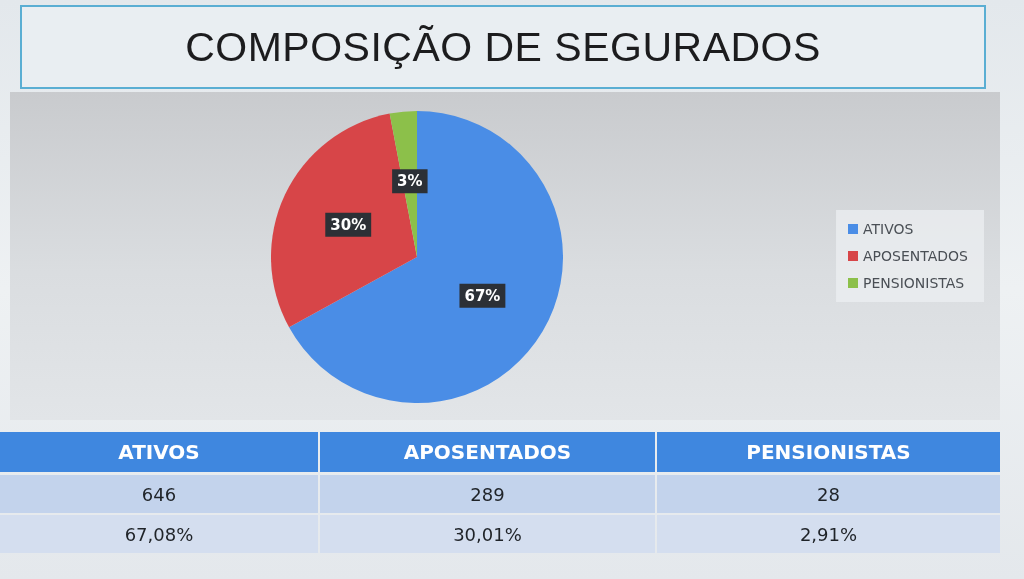 Image resolution: width=1024 pixels, height=579 pixels. What do you see at coordinates (487, 452) in the screenshot?
I see `category-label: APOSENTADOS` at bounding box center [487, 452].